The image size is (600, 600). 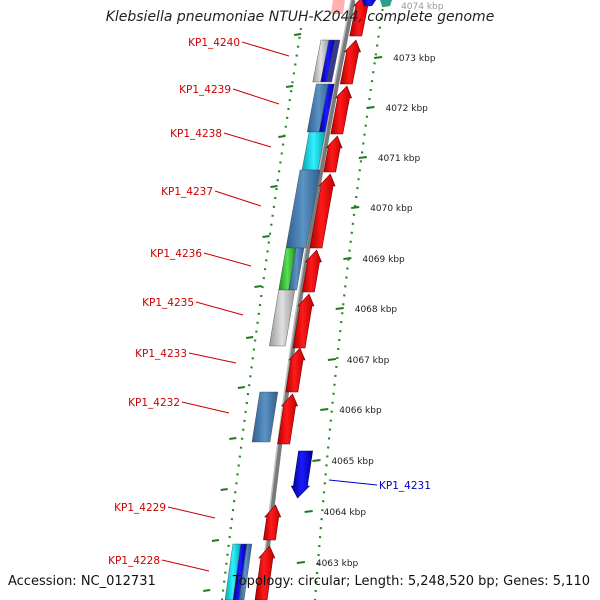 I want to click on gene-label: KP1_4232, so click(x=154, y=403).